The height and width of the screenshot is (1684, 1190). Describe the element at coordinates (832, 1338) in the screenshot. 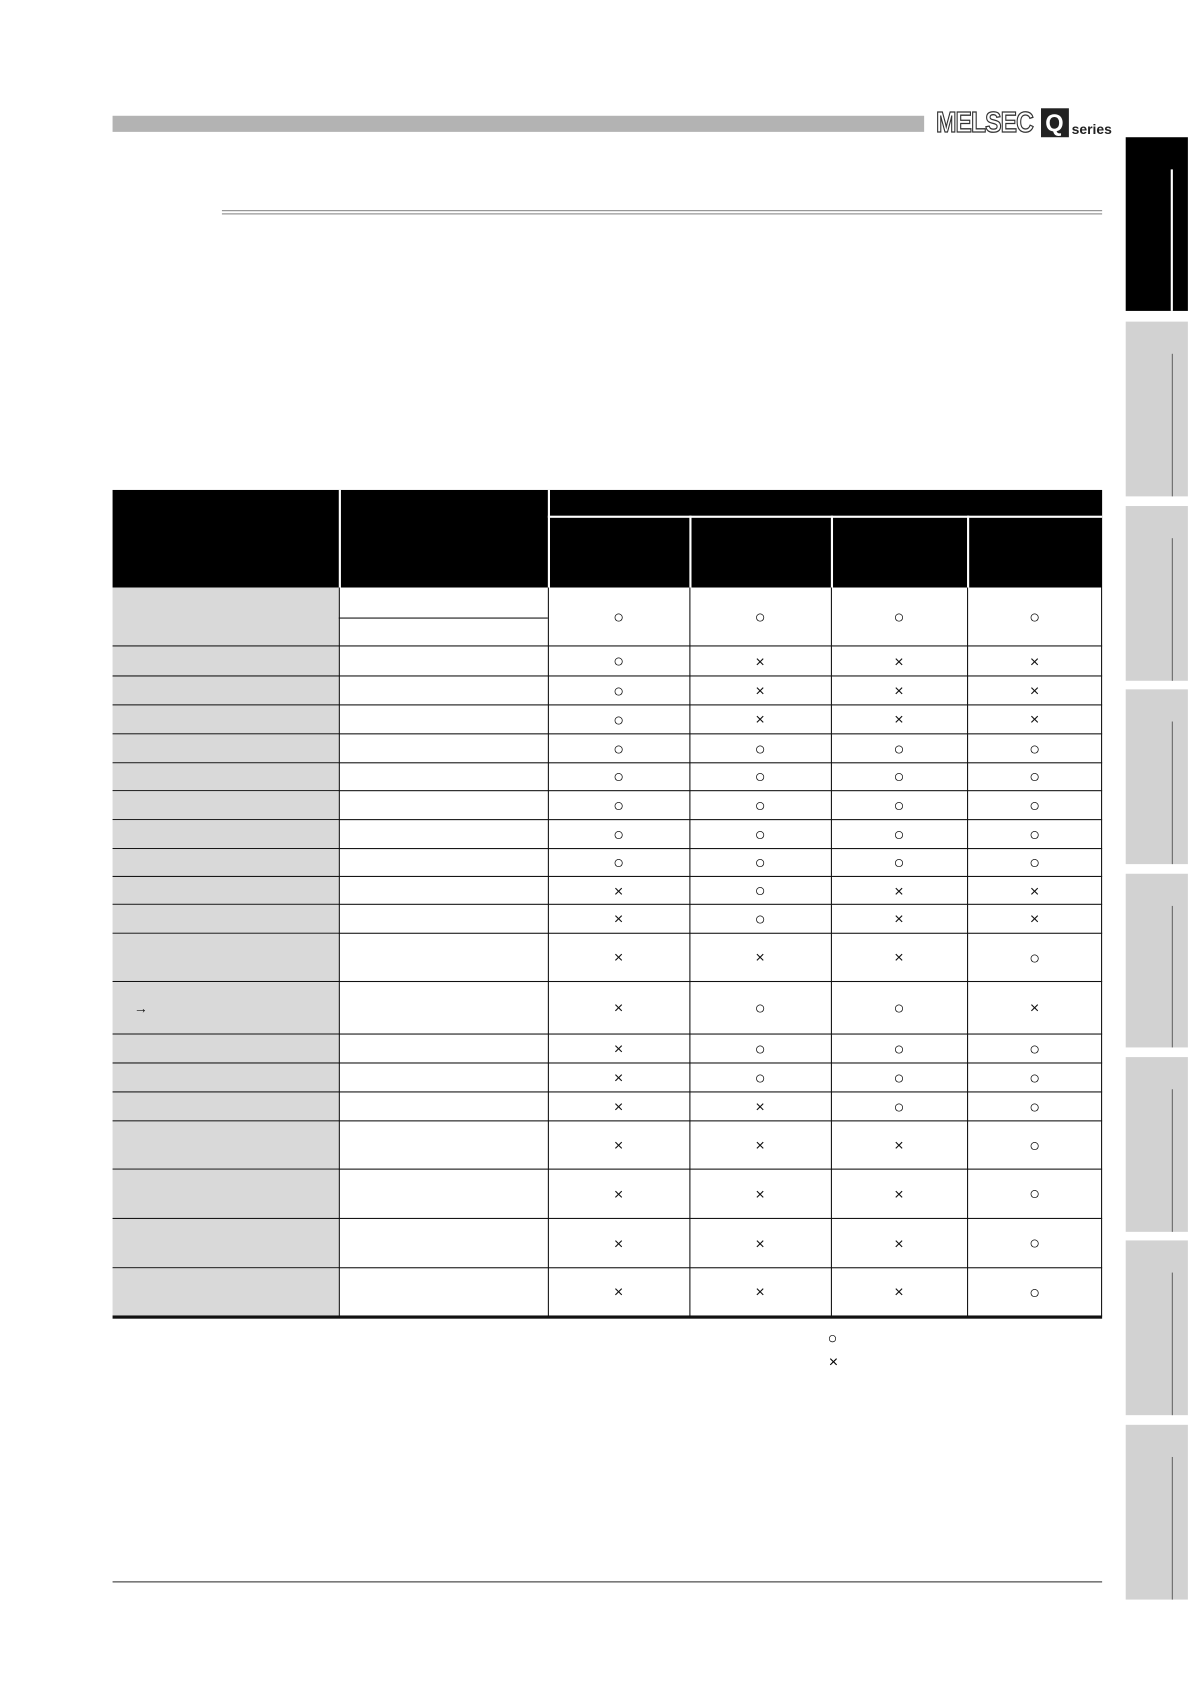

I see `legend-supported: ○` at that location.